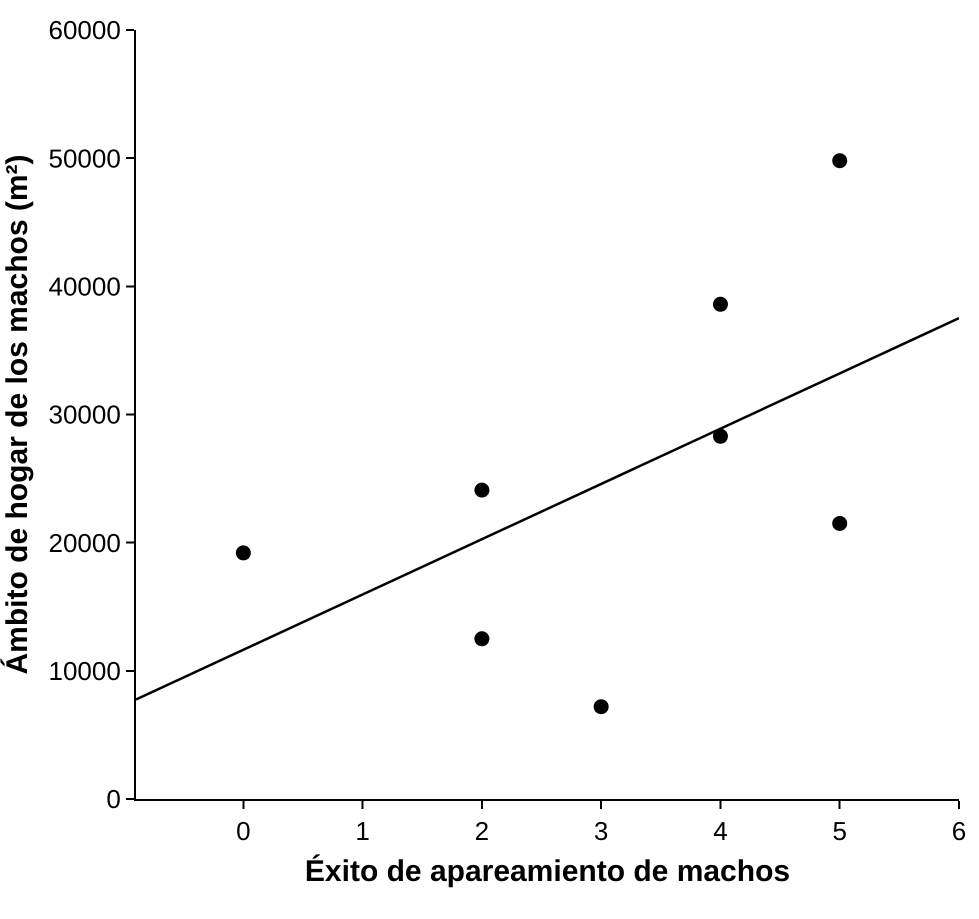 The image size is (979, 919). Describe the element at coordinates (547, 871) in the screenshot. I see `x-axis-title: Éxito de apareamiento de machos` at that location.